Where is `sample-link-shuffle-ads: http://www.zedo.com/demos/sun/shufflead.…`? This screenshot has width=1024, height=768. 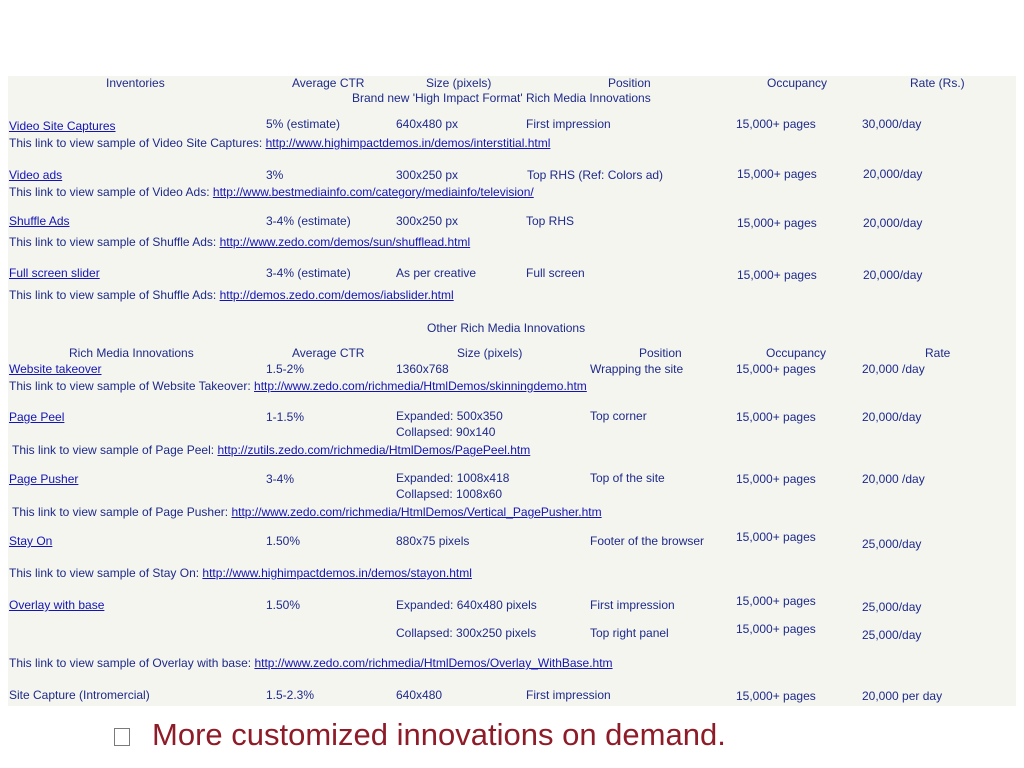 sample-link-shuffle-ads: http://www.zedo.com/demos/sun/shufflead.… is located at coordinates (345, 242).